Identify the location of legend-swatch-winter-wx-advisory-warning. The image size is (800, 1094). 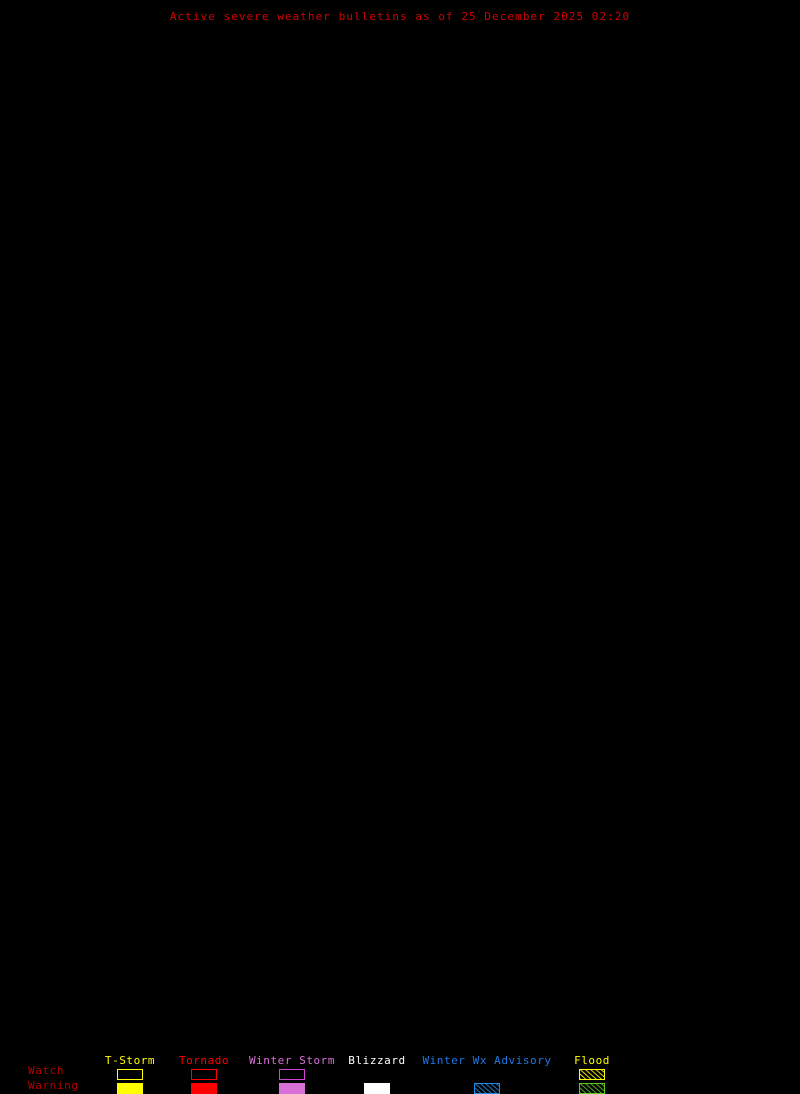
(487, 1088).